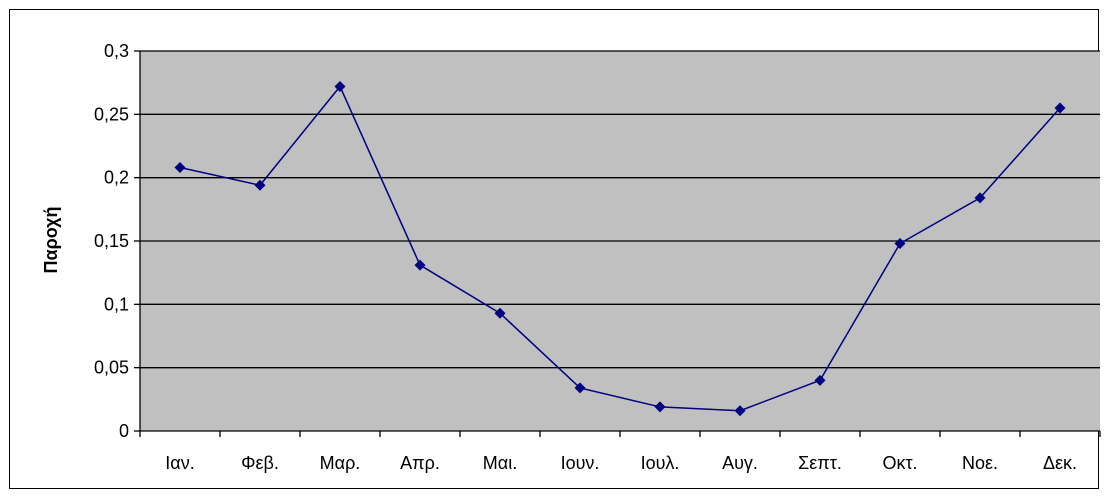  What do you see at coordinates (116, 51) in the screenshot?
I see `y-tick-label: 0,3` at bounding box center [116, 51].